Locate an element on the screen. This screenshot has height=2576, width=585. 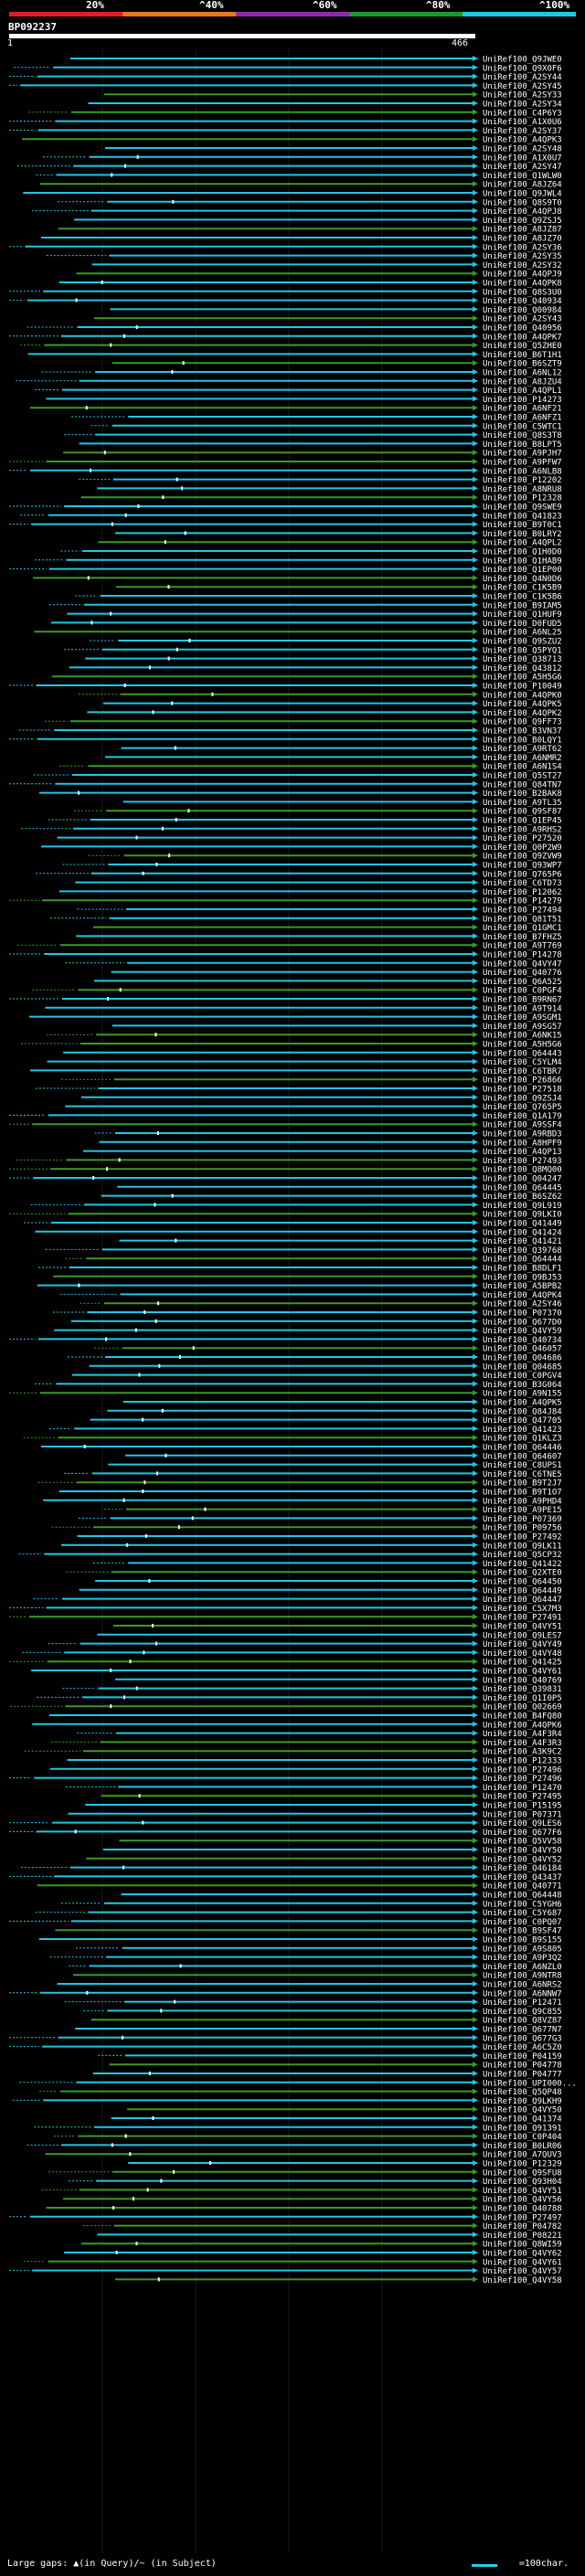
hit-row: UniRef100_Q41425 is located at coordinates (285, 1663).